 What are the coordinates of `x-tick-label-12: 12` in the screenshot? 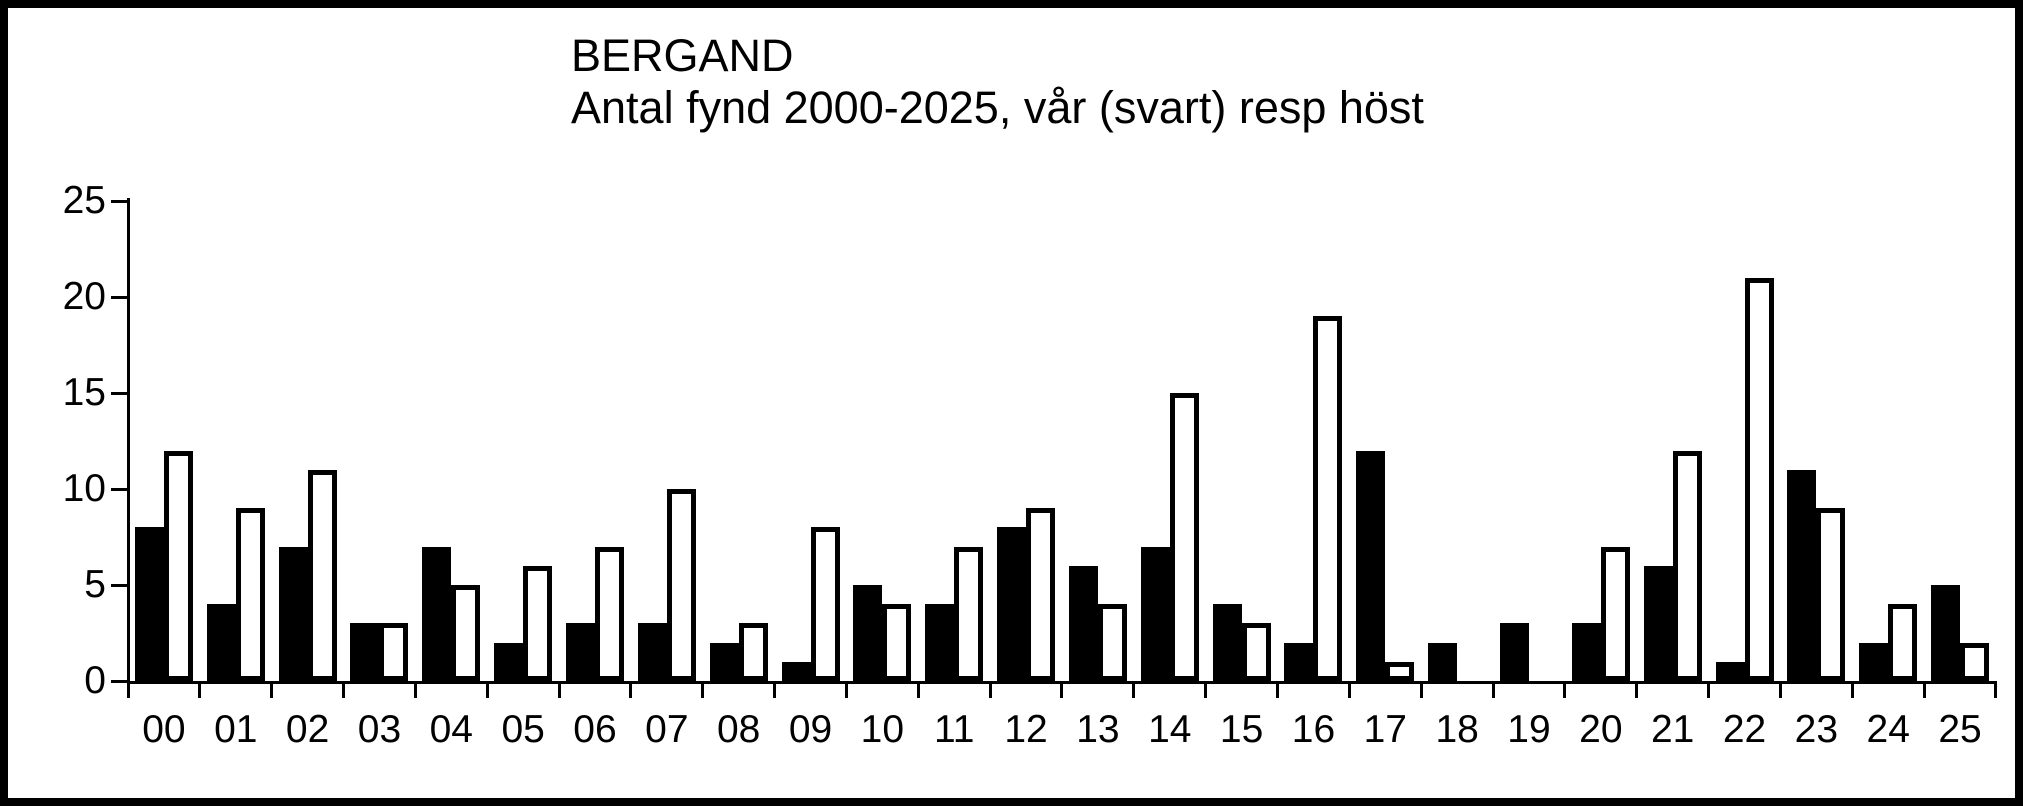 It's located at (1026, 729).